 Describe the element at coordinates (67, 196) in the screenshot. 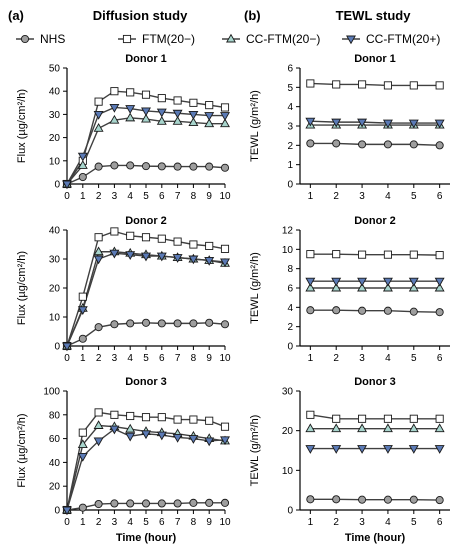

I see `x-tick-label: 0` at that location.